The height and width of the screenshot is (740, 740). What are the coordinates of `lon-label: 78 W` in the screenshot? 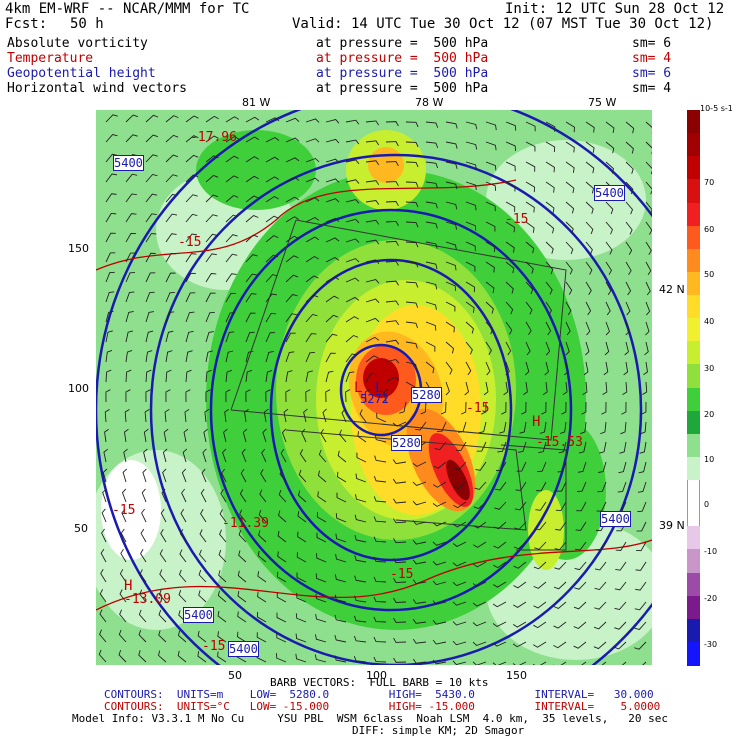 It's located at (429, 102).